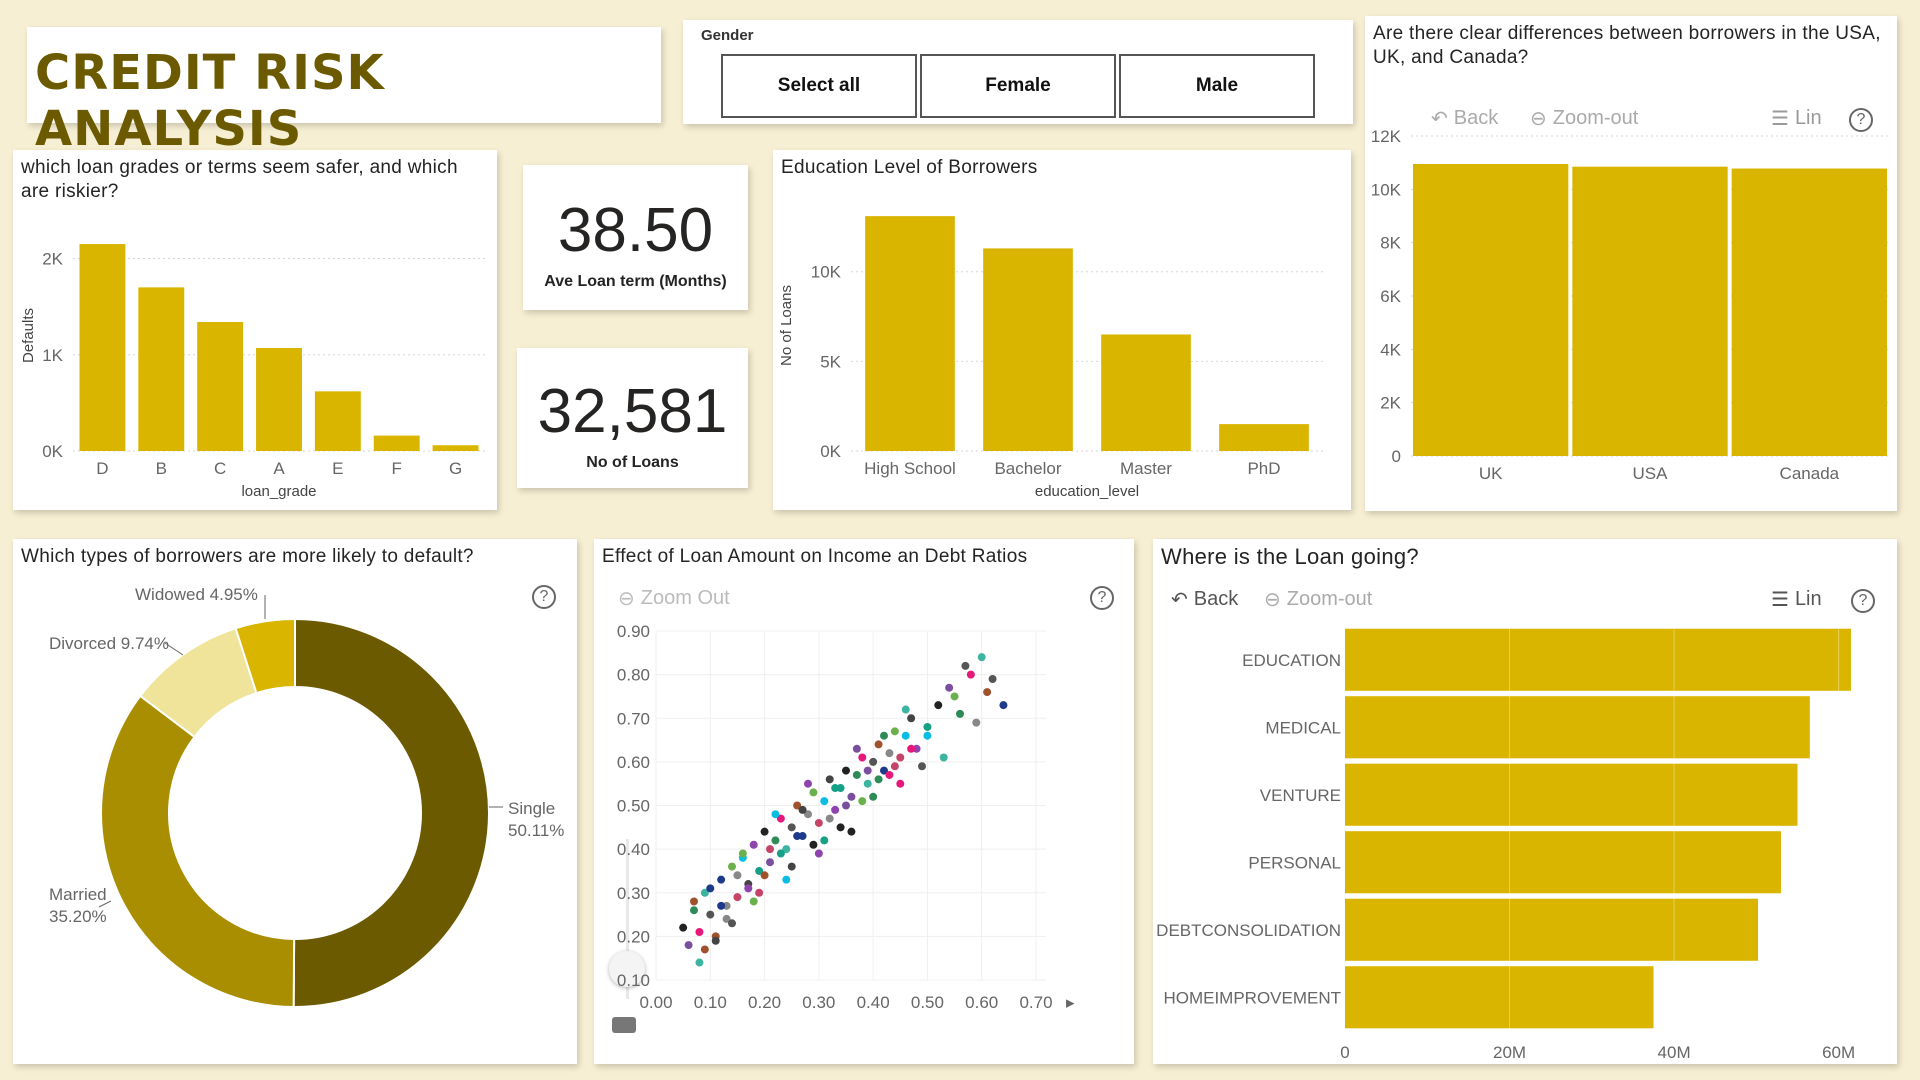 This screenshot has width=1920, height=1080. I want to click on zoom-slider-track, so click(627, 919).